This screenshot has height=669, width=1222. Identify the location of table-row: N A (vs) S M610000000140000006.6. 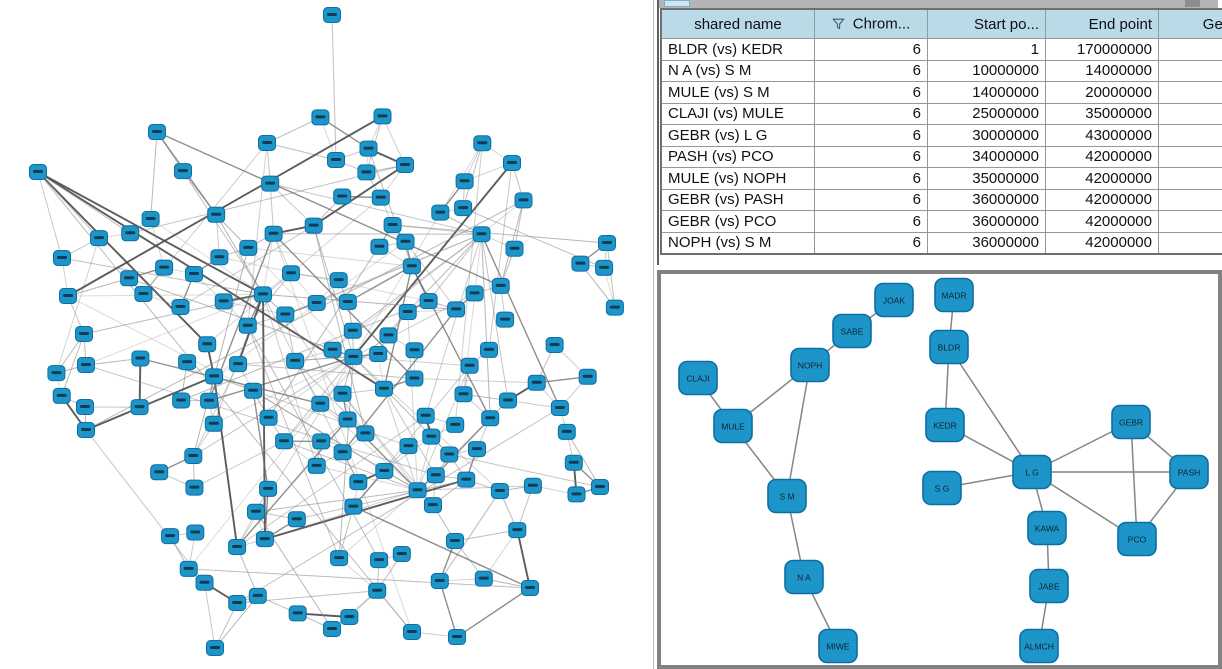
(941, 70).